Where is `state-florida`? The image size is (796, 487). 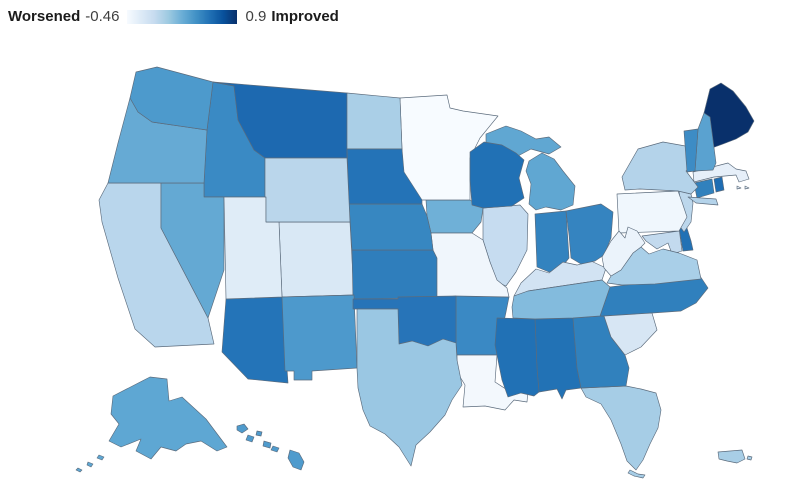 state-florida is located at coordinates (621, 432).